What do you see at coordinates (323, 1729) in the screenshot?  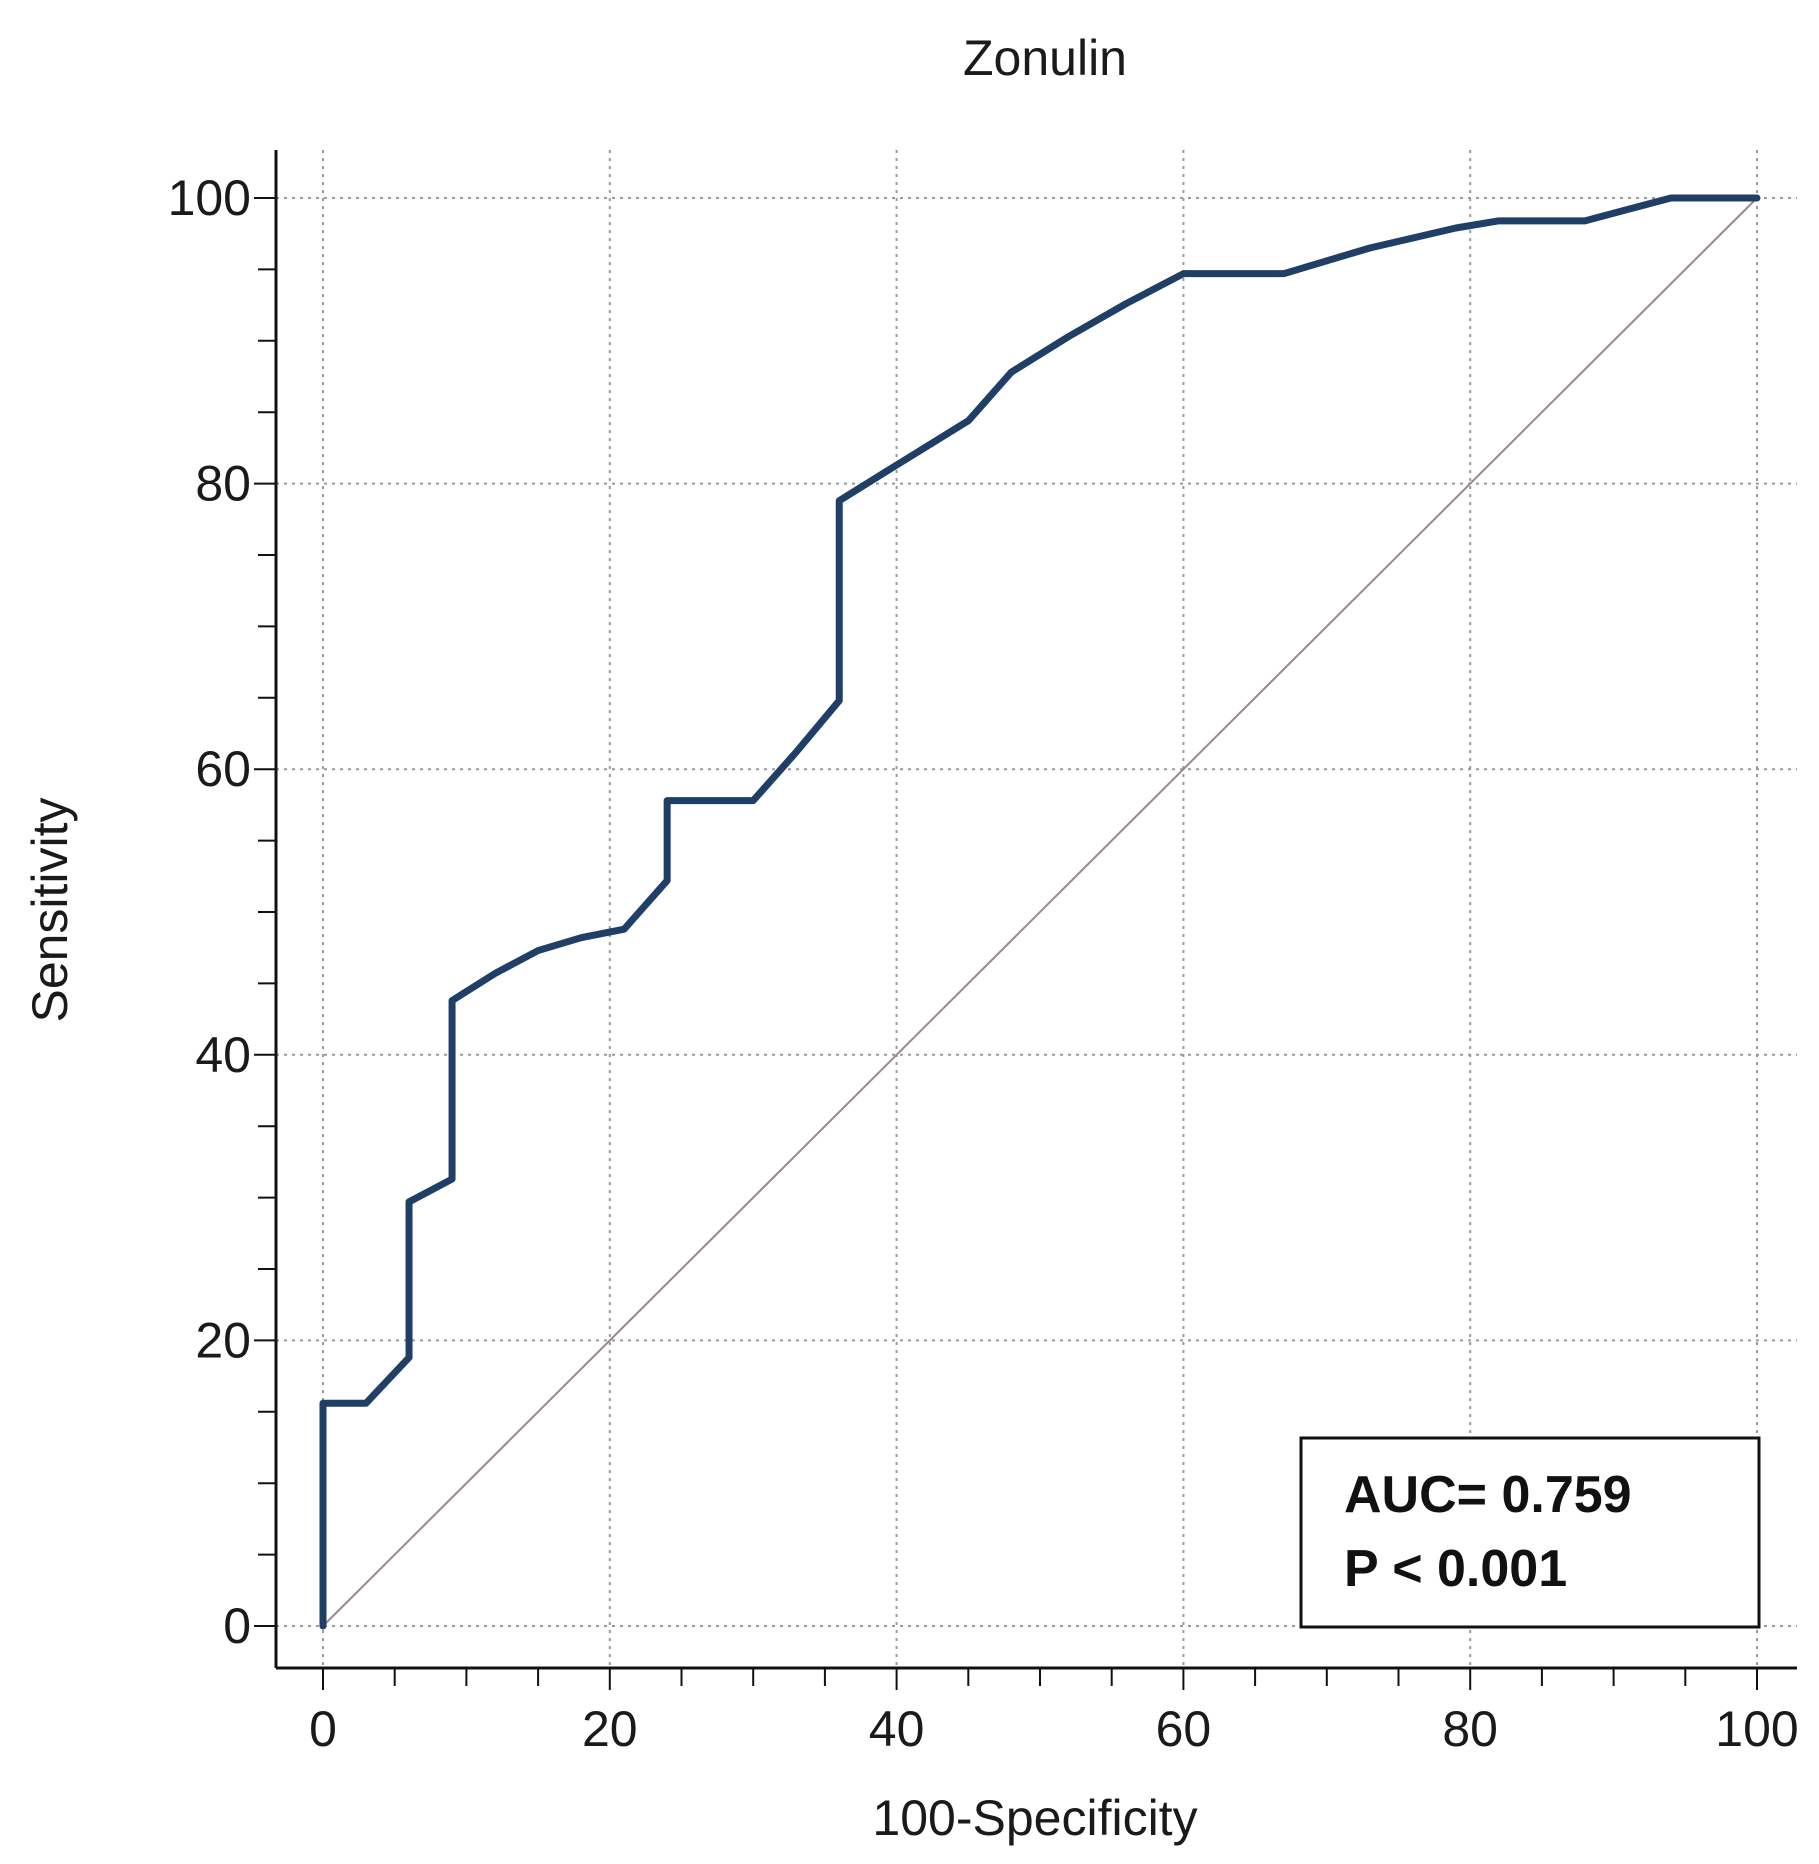 I see `x-tick-label: 0` at bounding box center [323, 1729].